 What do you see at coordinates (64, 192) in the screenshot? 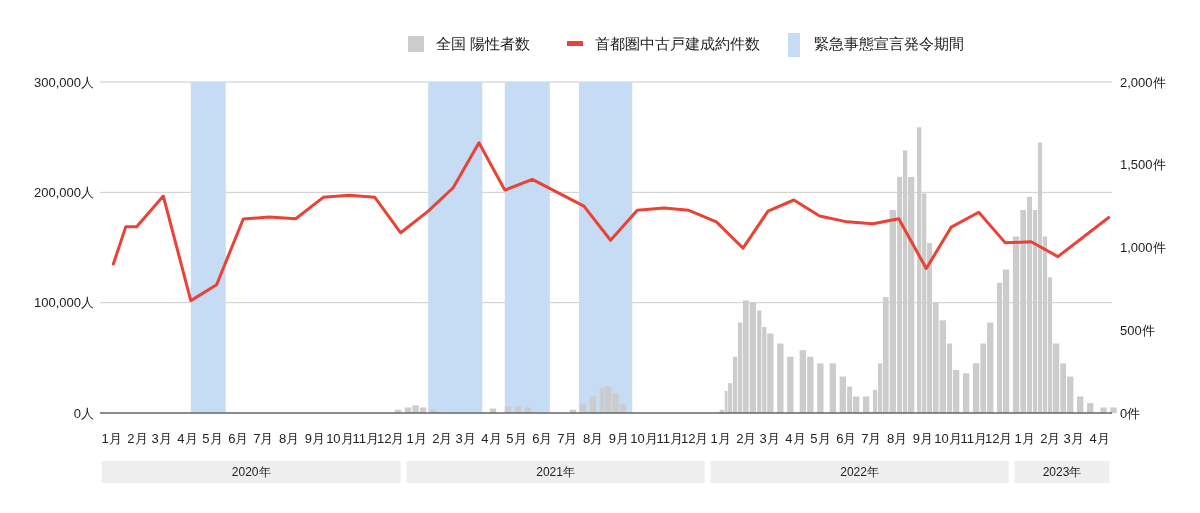
I see `y-tick-label: 200,000人` at bounding box center [64, 192].